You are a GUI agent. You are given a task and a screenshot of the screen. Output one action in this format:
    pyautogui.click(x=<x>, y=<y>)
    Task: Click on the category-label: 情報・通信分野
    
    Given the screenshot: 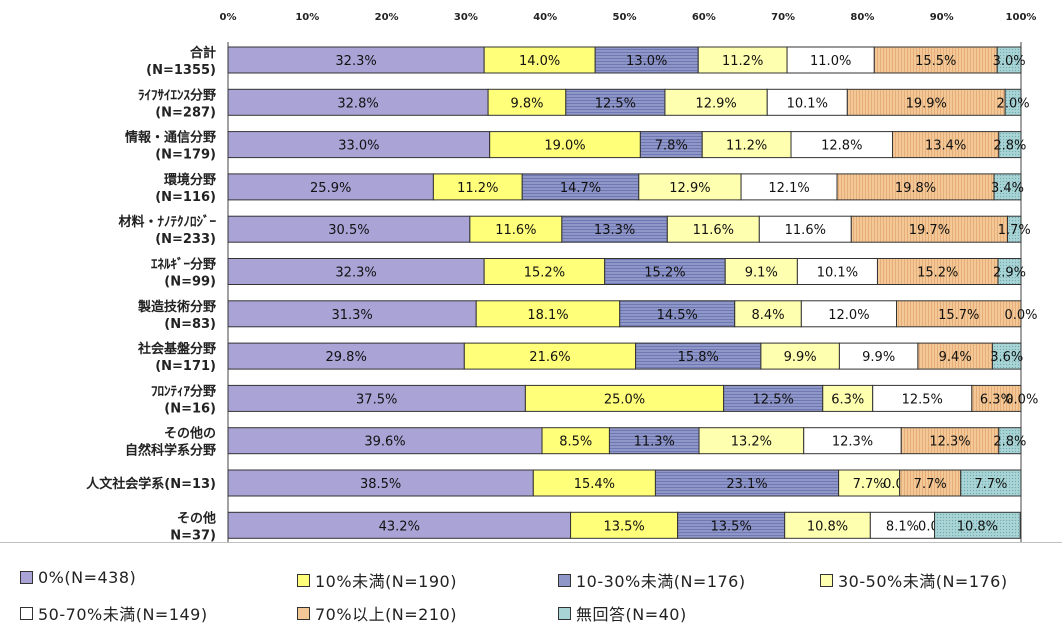 What is the action you would take?
    pyautogui.click(x=170, y=138)
    